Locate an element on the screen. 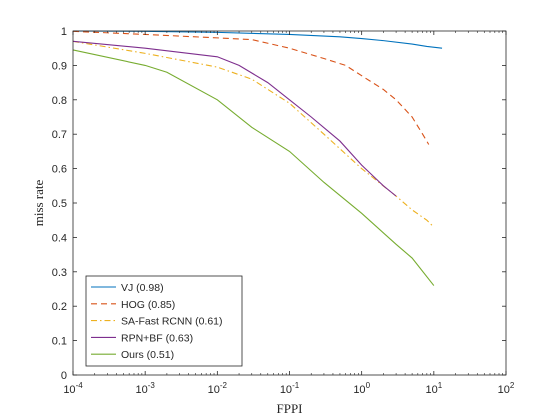  y-tick-label: 1 is located at coordinates (64, 32).